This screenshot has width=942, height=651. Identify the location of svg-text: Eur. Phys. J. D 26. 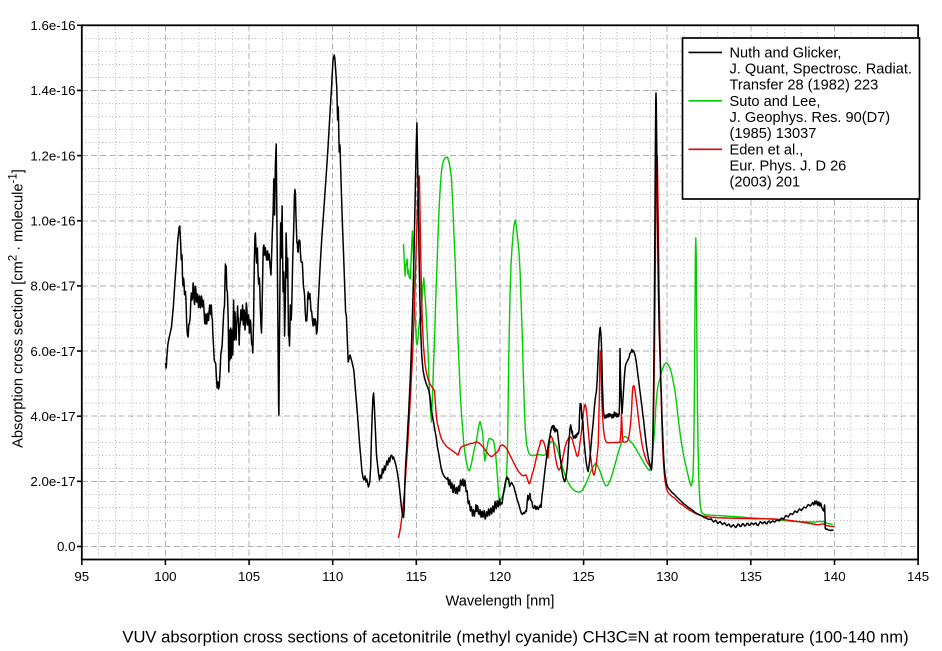
(788, 166).